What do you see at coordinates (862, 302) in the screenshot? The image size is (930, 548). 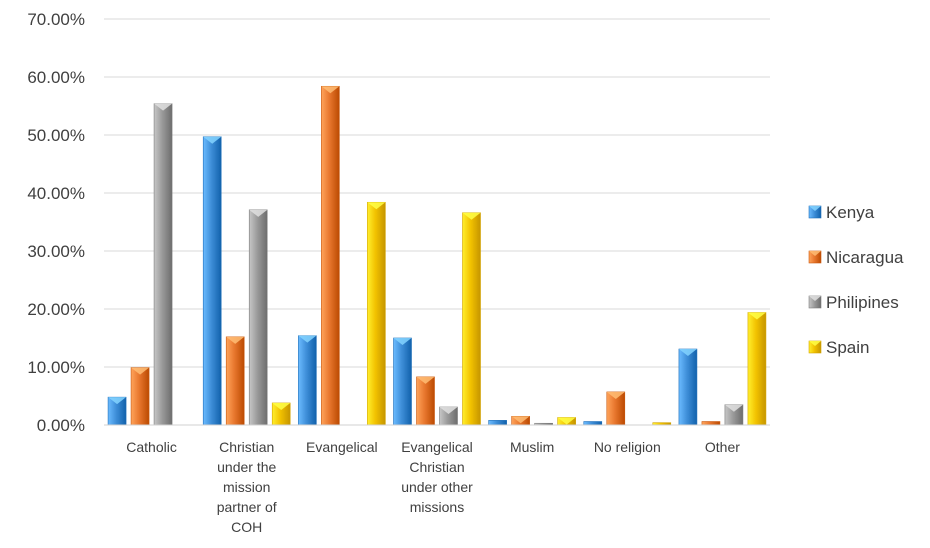 I see `legend-label: Philipines` at bounding box center [862, 302].